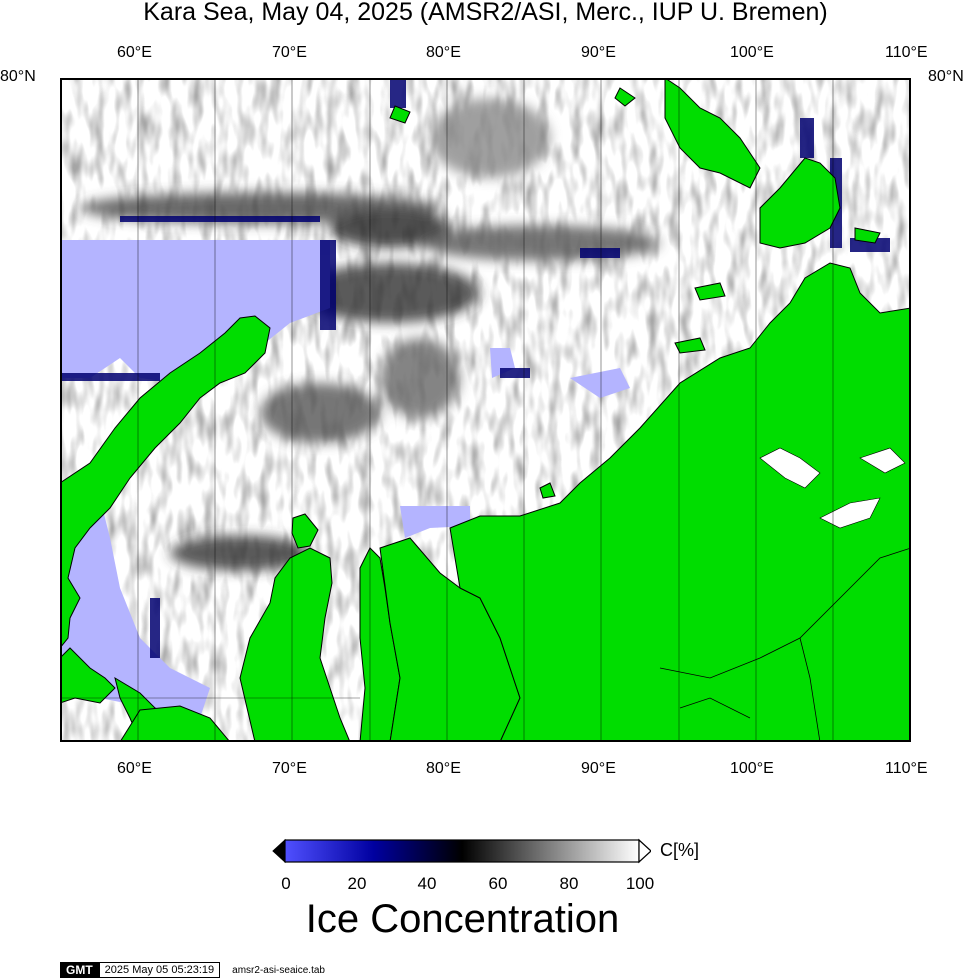 This screenshot has height=980, width=971. I want to click on colorbar-high-arrow, so click(645, 851).